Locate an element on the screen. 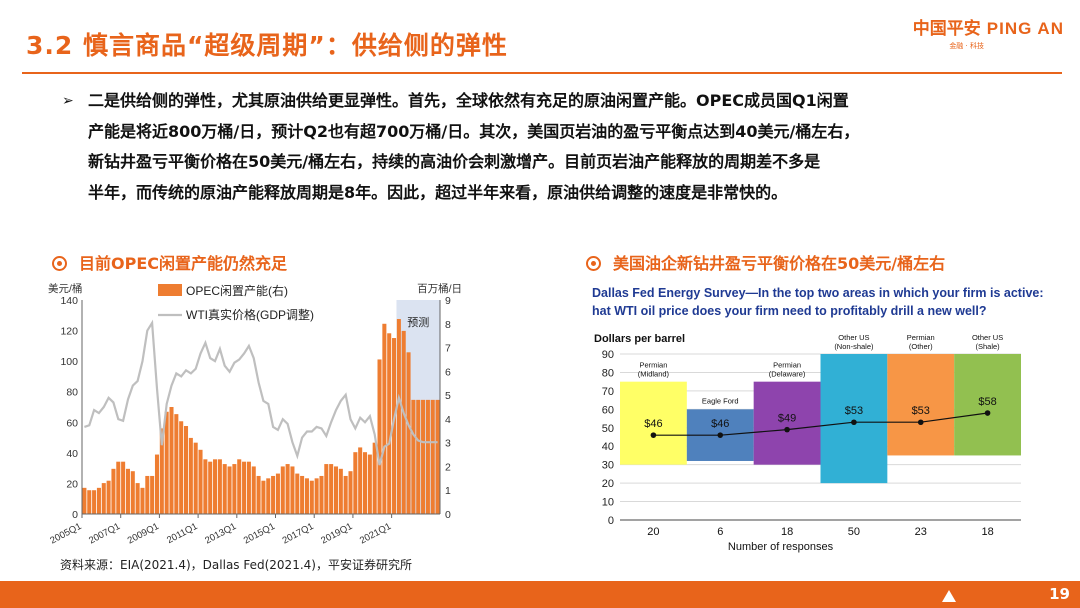 Image resolution: width=1080 pixels, height=608 pixels. right-chart-heading: 美国油企新钻井盈亏平衡价格在50美元/桶左右 is located at coordinates (765, 262).